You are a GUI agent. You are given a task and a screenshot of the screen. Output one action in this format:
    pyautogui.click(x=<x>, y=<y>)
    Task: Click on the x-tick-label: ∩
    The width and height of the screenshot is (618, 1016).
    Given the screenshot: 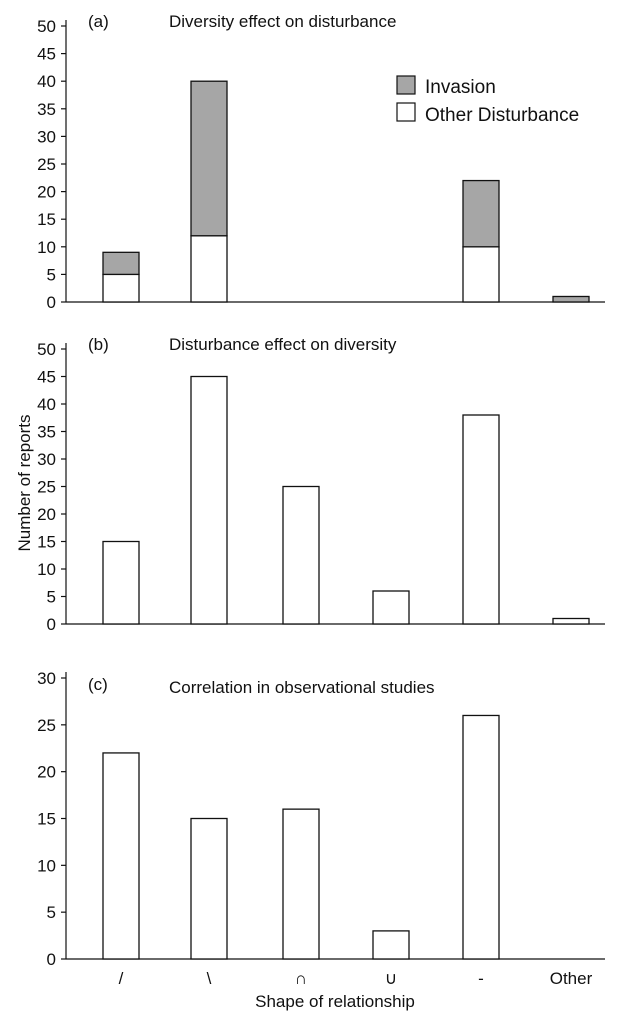 What is the action you would take?
    pyautogui.click(x=301, y=978)
    